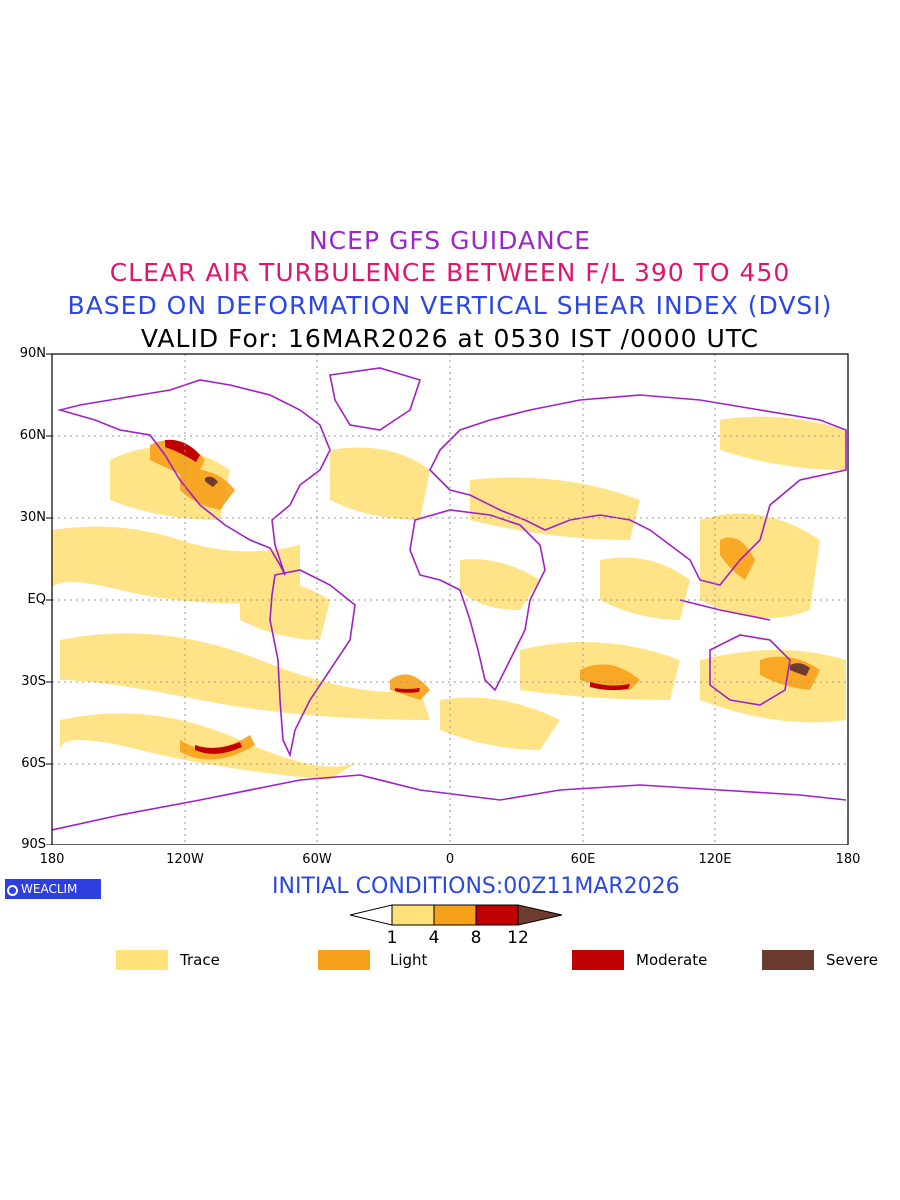 The width and height of the screenshot is (900, 1200). I want to click on colorbar-light, so click(455, 915).